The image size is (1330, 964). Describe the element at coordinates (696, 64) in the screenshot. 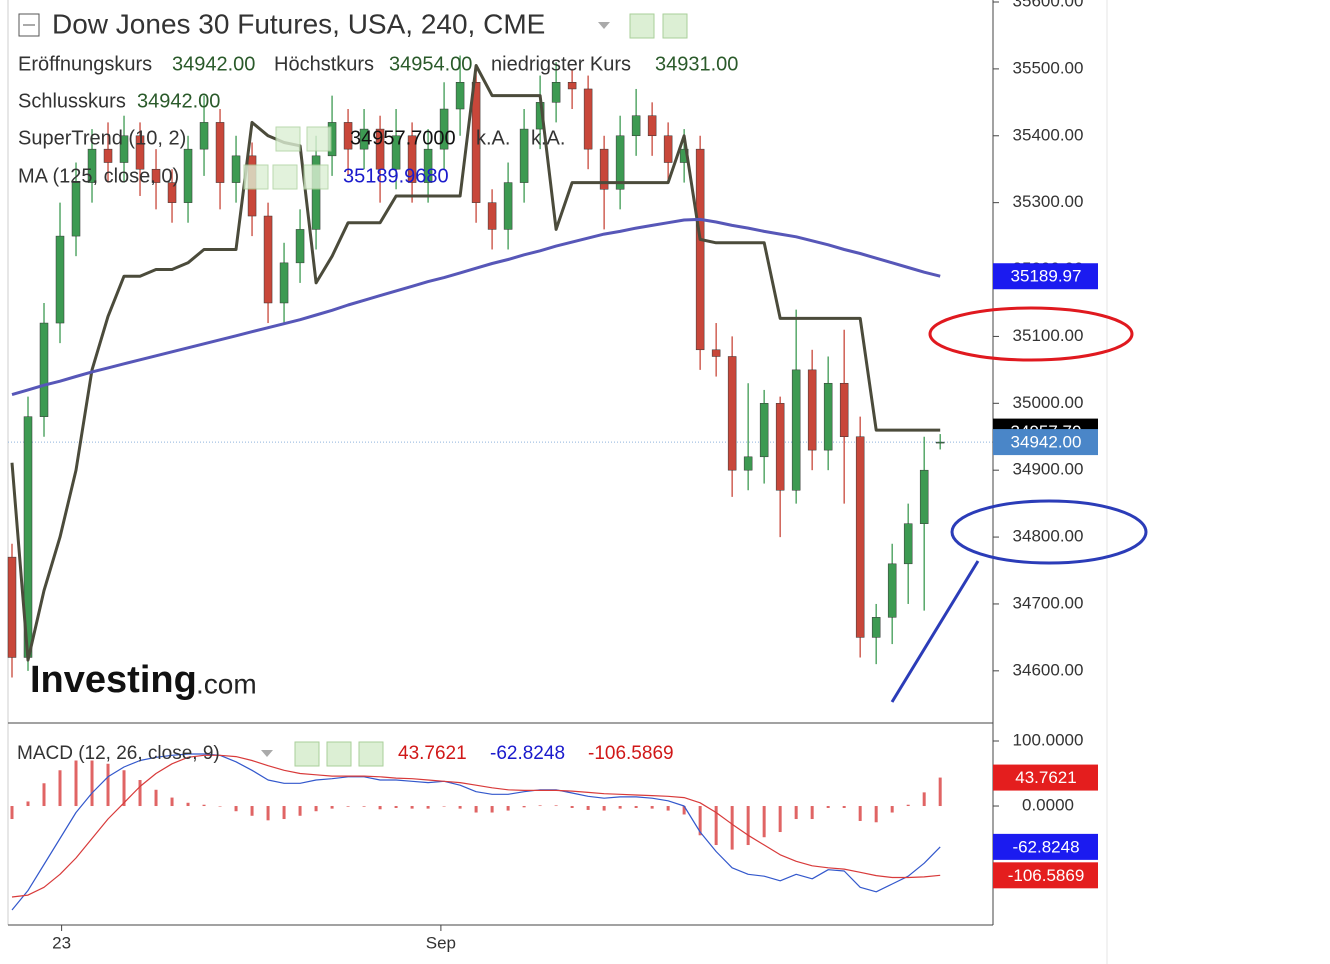

I see `low-value: 34931.00` at that location.